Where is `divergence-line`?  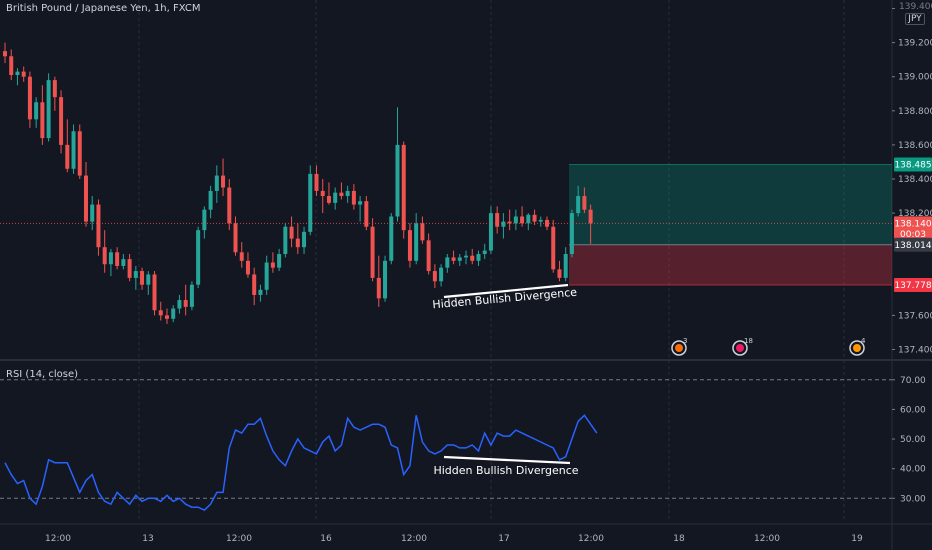 divergence-line is located at coordinates (506, 291).